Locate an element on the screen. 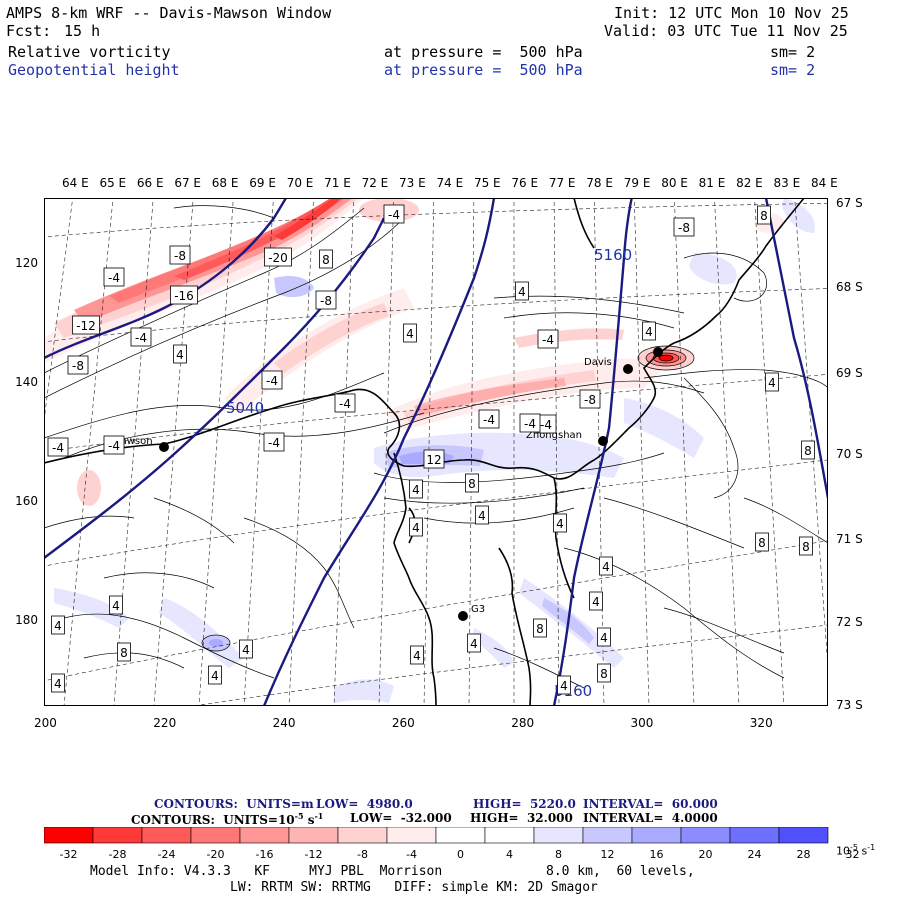 The height and width of the screenshot is (900, 900). latitude-label: 70 S is located at coordinates (849, 454).